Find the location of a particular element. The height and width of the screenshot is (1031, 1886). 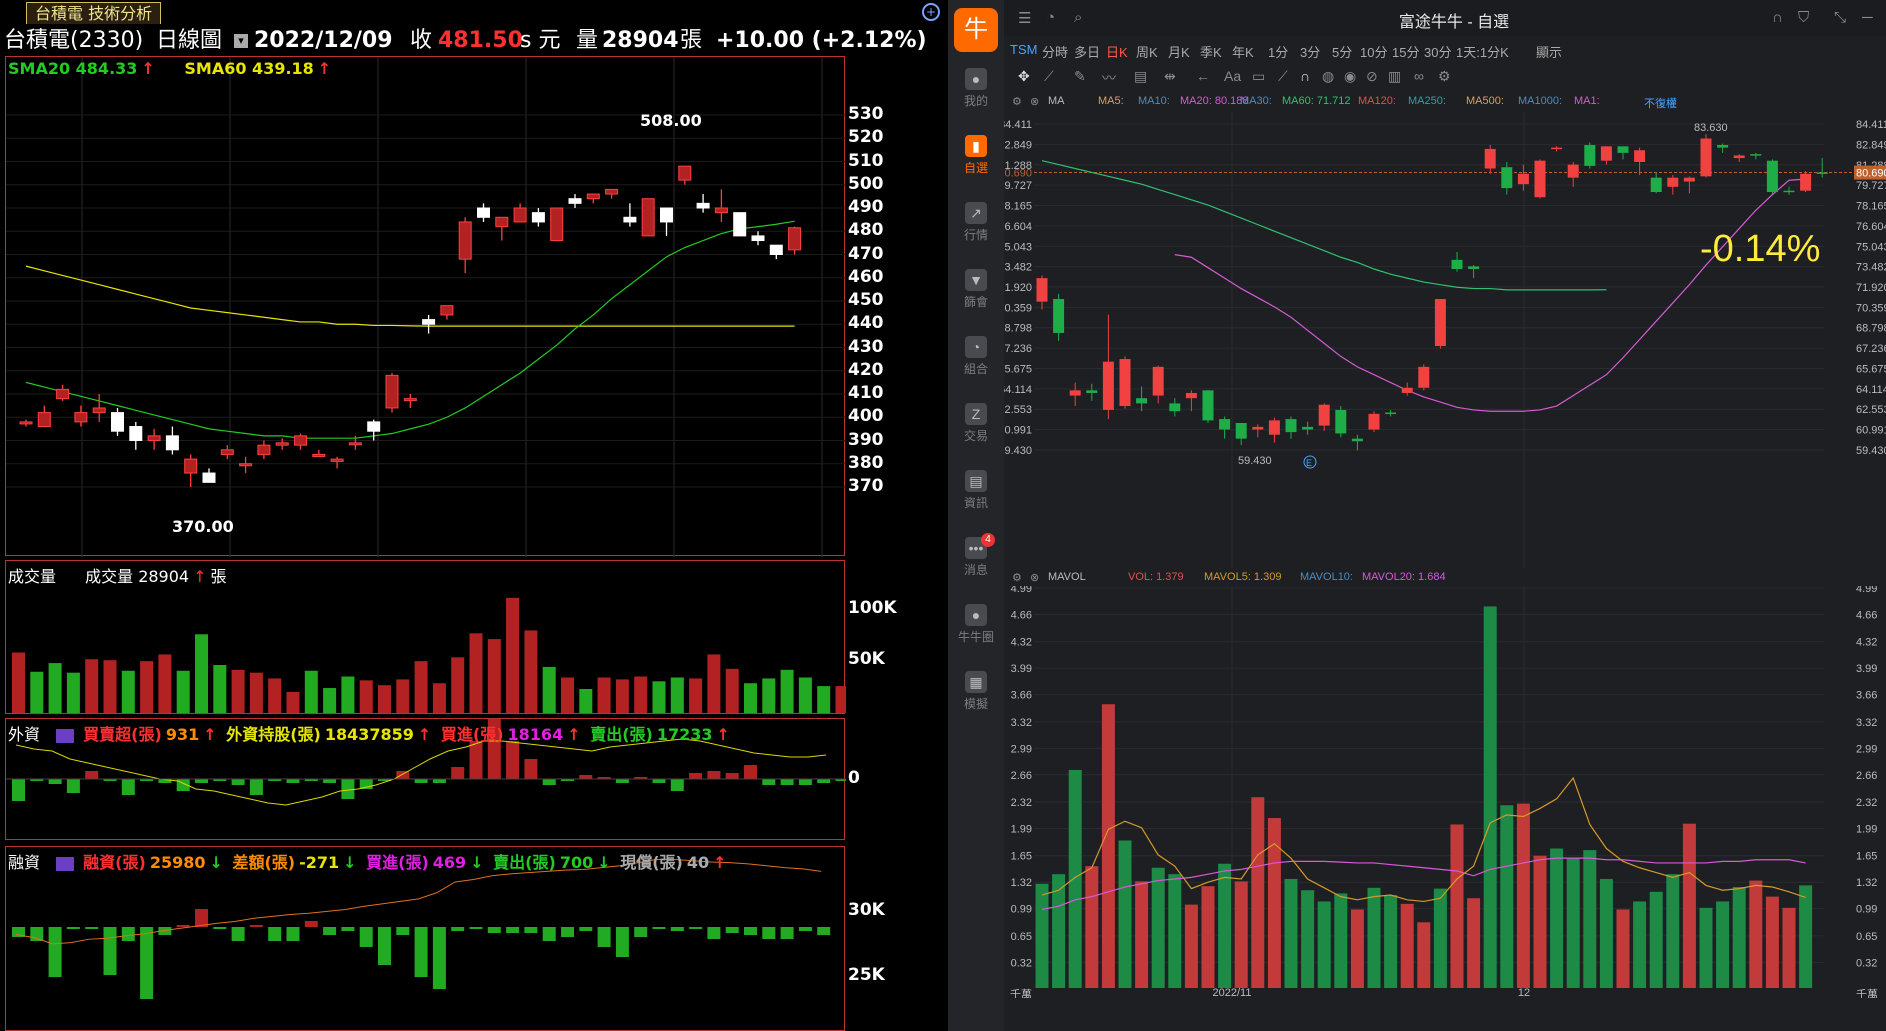

mavol-name: MAVOL is located at coordinates (1067, 577).